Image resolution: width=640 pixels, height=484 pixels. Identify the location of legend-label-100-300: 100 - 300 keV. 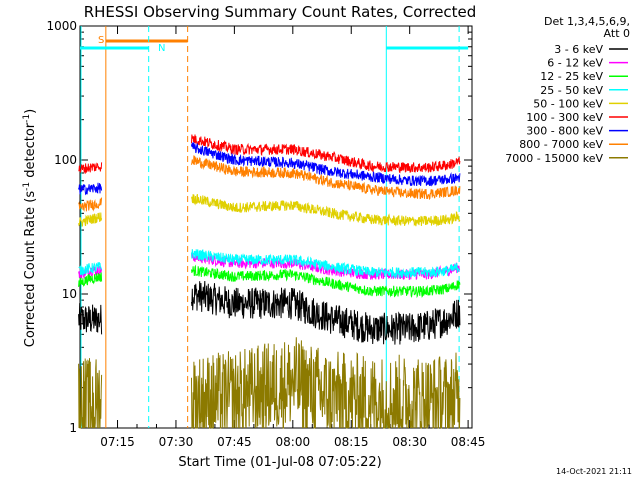
(564, 117).